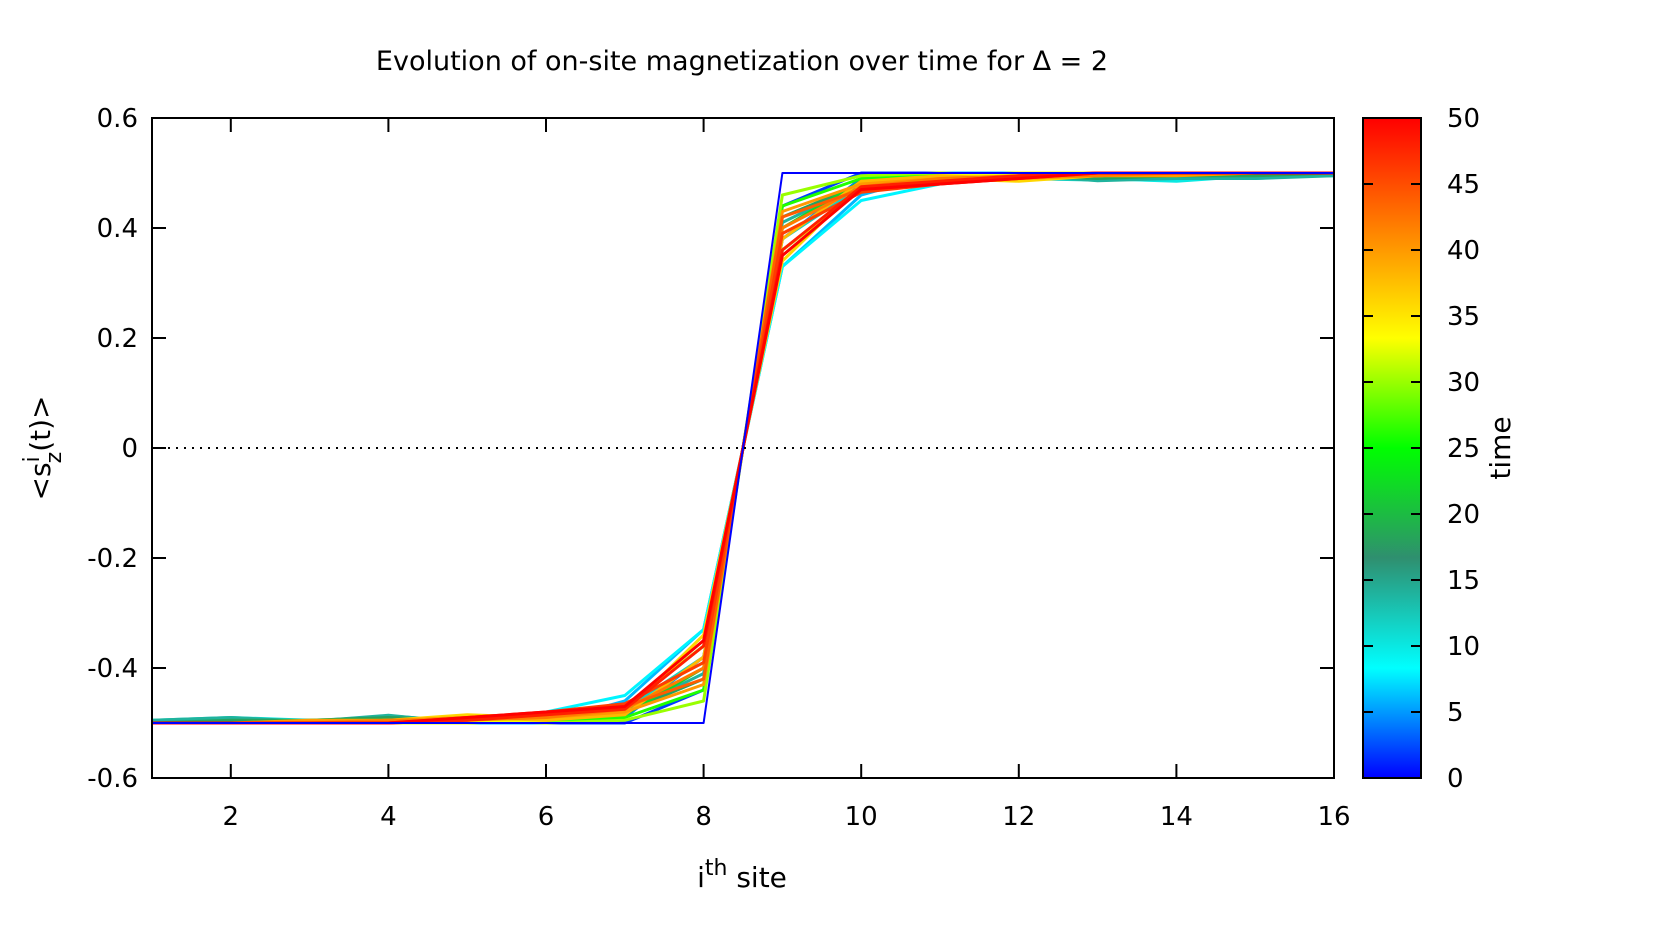 The image size is (1680, 931). What do you see at coordinates (1463, 119) in the screenshot?
I see `colorbar-tick-label: 50` at bounding box center [1463, 119].